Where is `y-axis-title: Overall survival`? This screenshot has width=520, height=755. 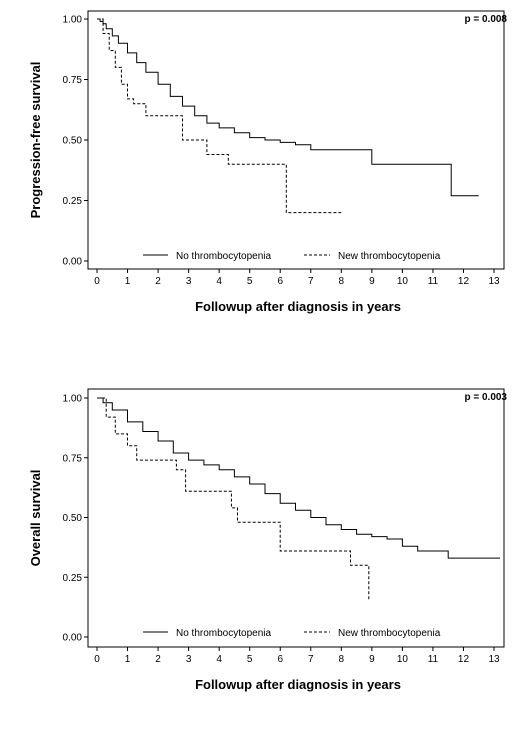 y-axis-title: Overall survival is located at coordinates (35, 518).